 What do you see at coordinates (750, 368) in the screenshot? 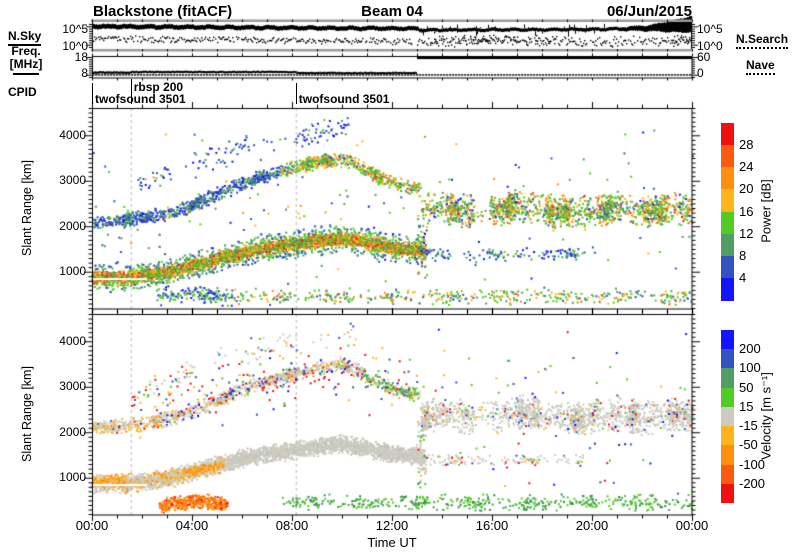
I see `velocity-colorbar-tick-label: 100` at bounding box center [750, 368].